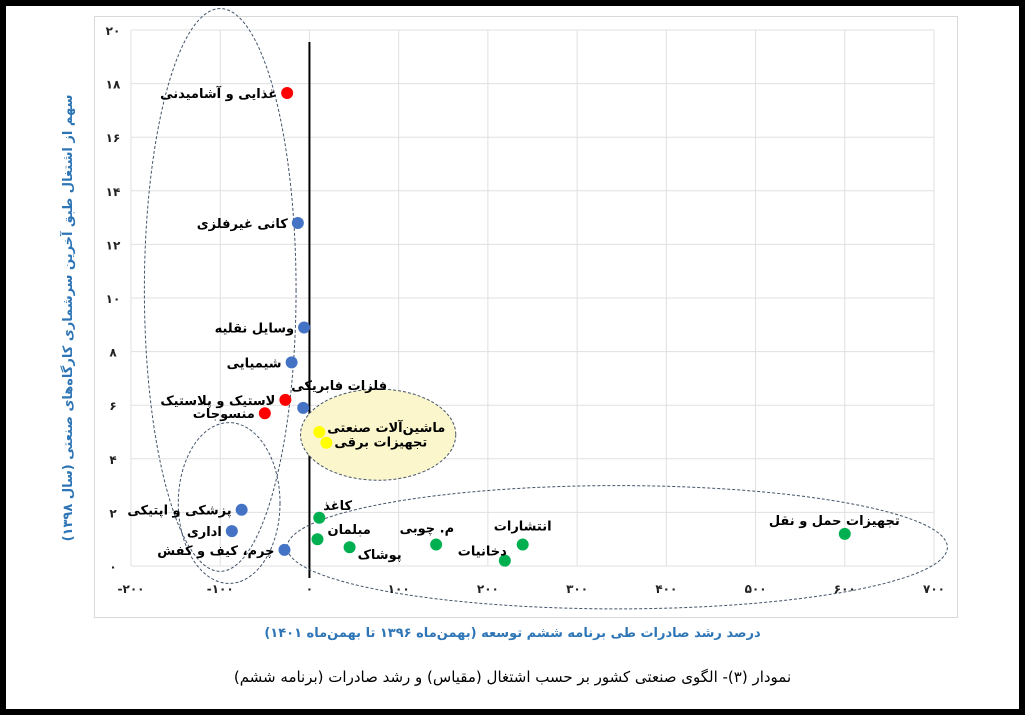 The image size is (1025, 715). Describe the element at coordinates (113, 245) in the screenshot. I see `y-tick-label: ۱۲` at that location.